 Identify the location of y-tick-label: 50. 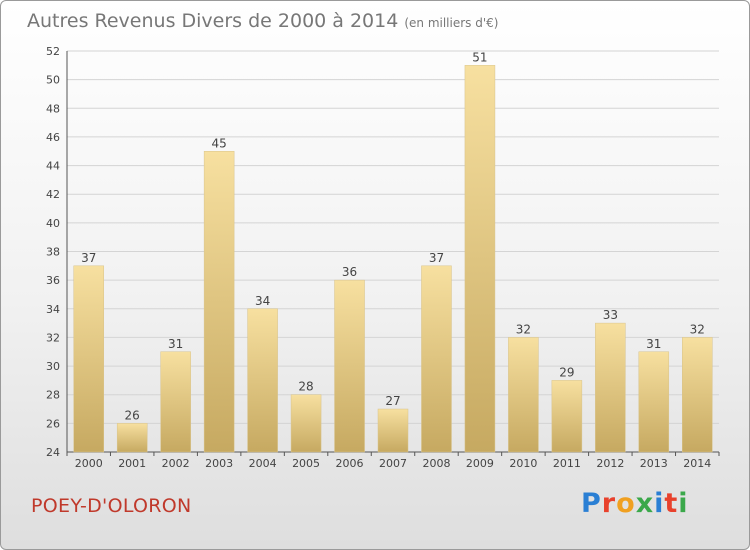
(53, 80).